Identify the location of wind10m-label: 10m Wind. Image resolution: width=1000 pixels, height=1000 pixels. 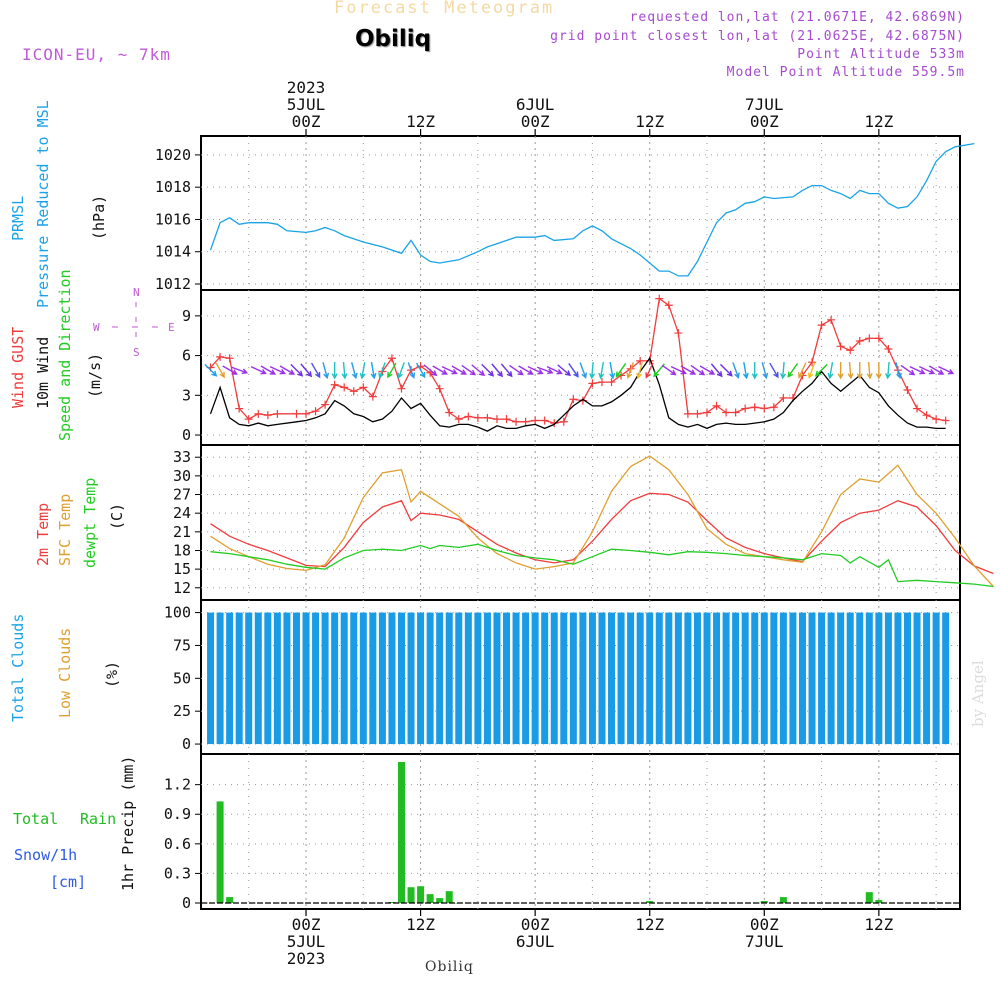
(43, 372).